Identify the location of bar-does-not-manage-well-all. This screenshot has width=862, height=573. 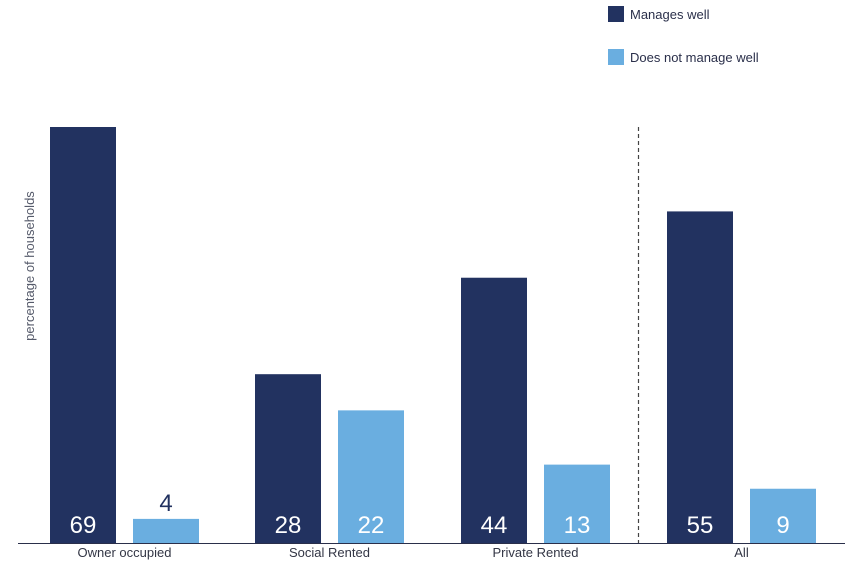
(783, 515).